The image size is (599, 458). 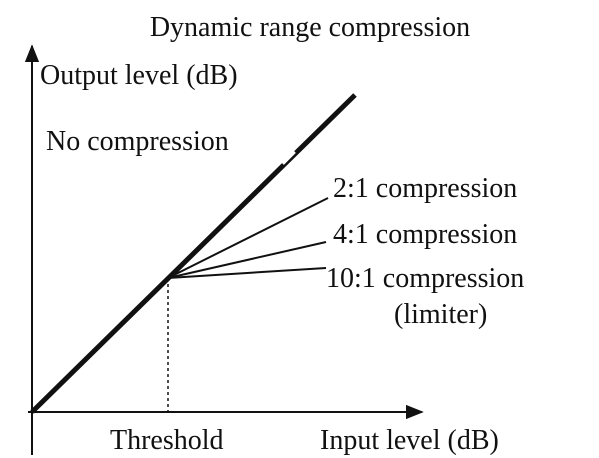 What do you see at coordinates (167, 440) in the screenshot?
I see `threshold-label: Threshold` at bounding box center [167, 440].